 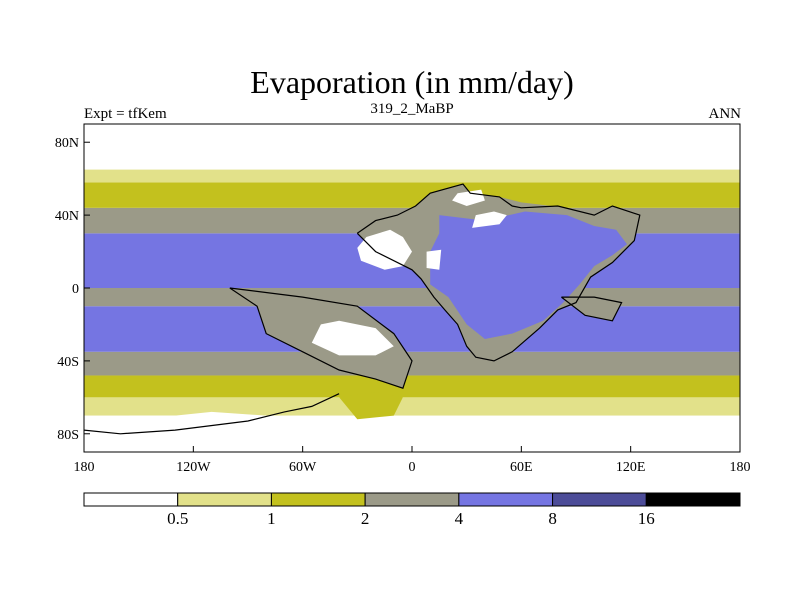 I want to click on season-label: ANN, so click(x=725, y=114).